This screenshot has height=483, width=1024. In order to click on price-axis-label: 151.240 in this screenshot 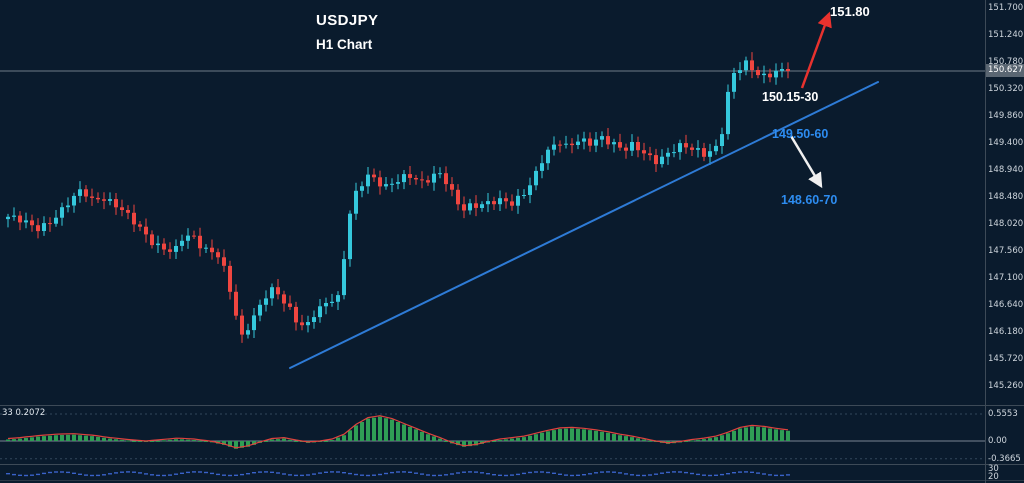, I will do `click(1006, 35)`.